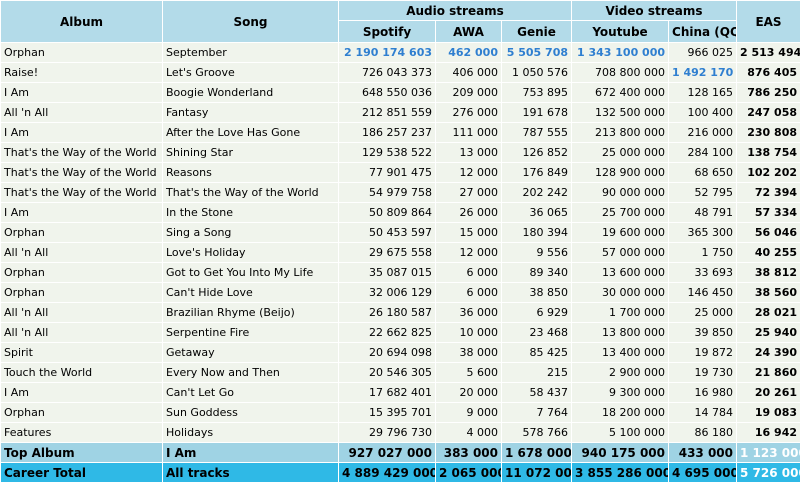 The width and height of the screenshot is (800, 483). What do you see at coordinates (251, 373) in the screenshot?
I see `cell-song: Every Now and Then` at bounding box center [251, 373].